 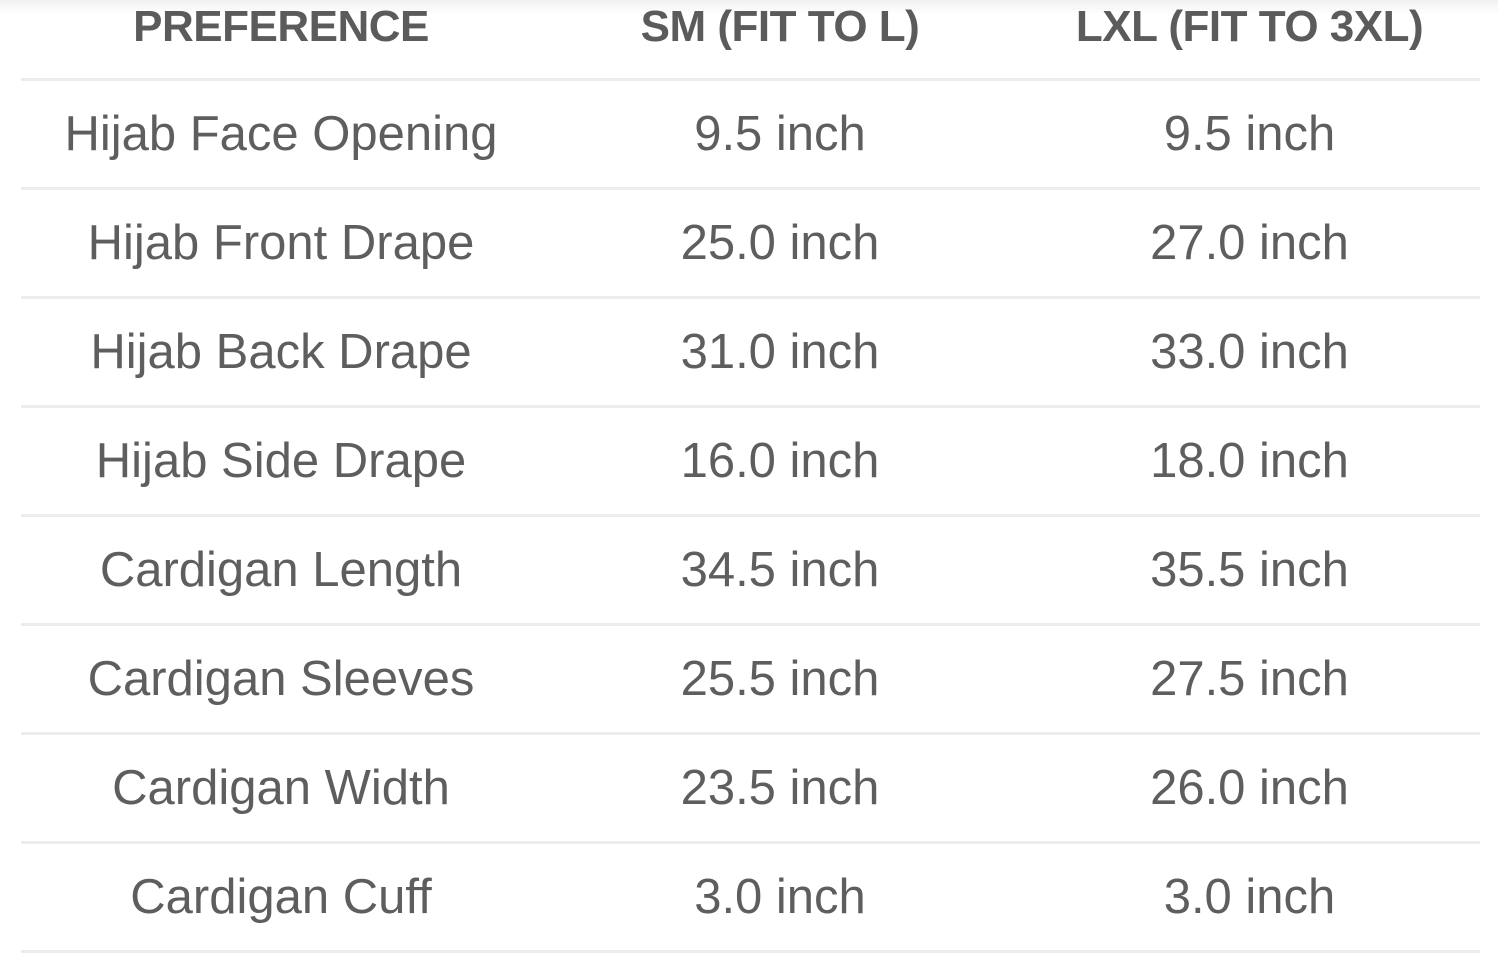 What do you see at coordinates (1249, 570) in the screenshot?
I see `lxl-value: 35.5 inch` at bounding box center [1249, 570].